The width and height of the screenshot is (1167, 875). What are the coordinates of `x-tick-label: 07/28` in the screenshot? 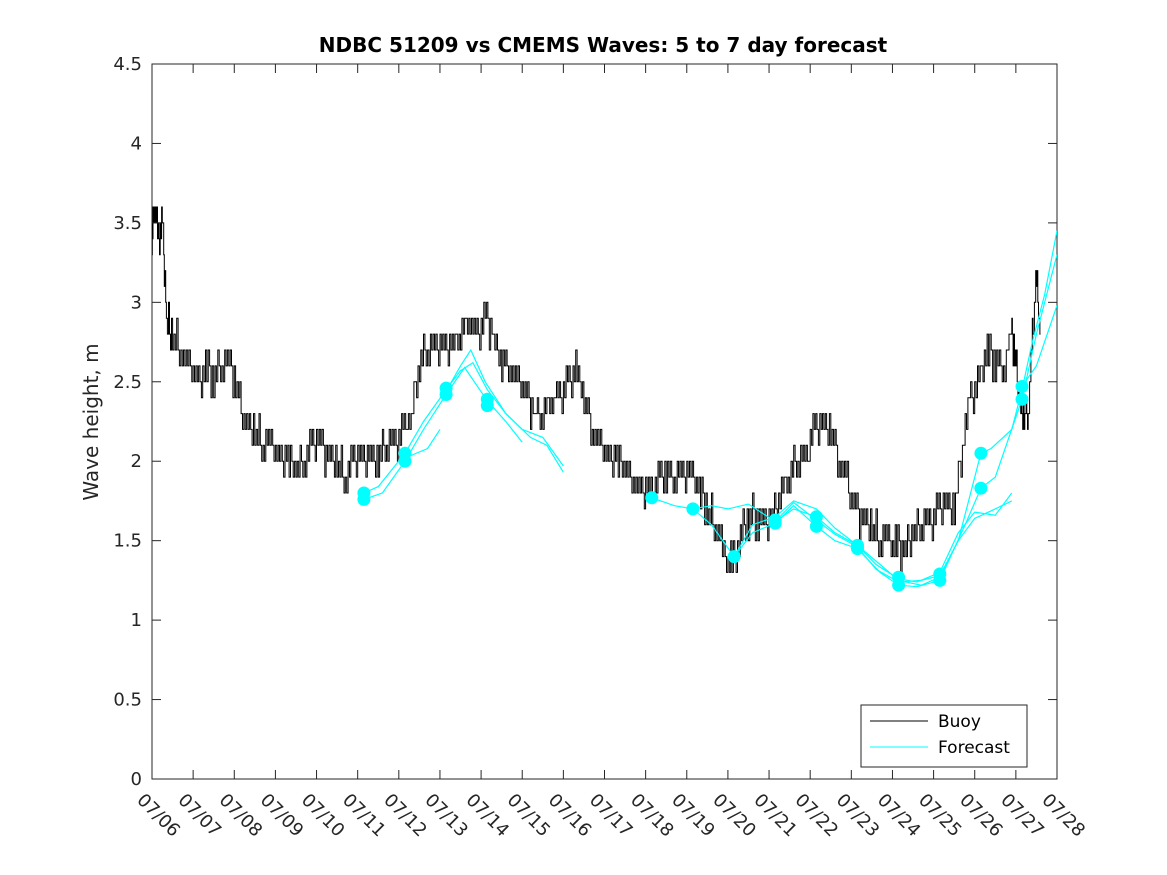 It's located at (1063, 816).